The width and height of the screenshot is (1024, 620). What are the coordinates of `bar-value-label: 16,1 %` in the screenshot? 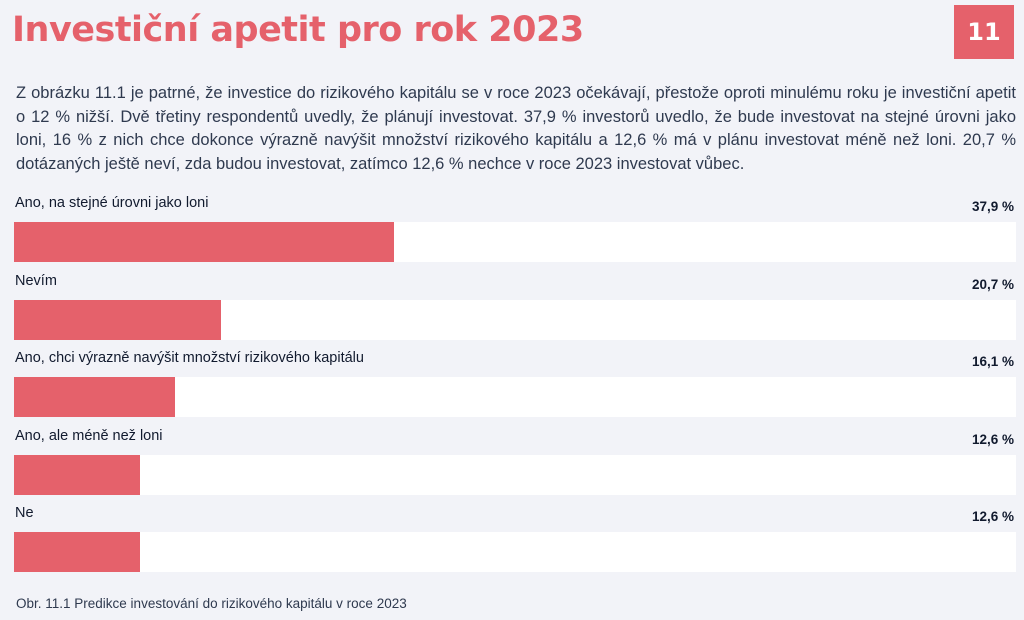 It's located at (992, 361).